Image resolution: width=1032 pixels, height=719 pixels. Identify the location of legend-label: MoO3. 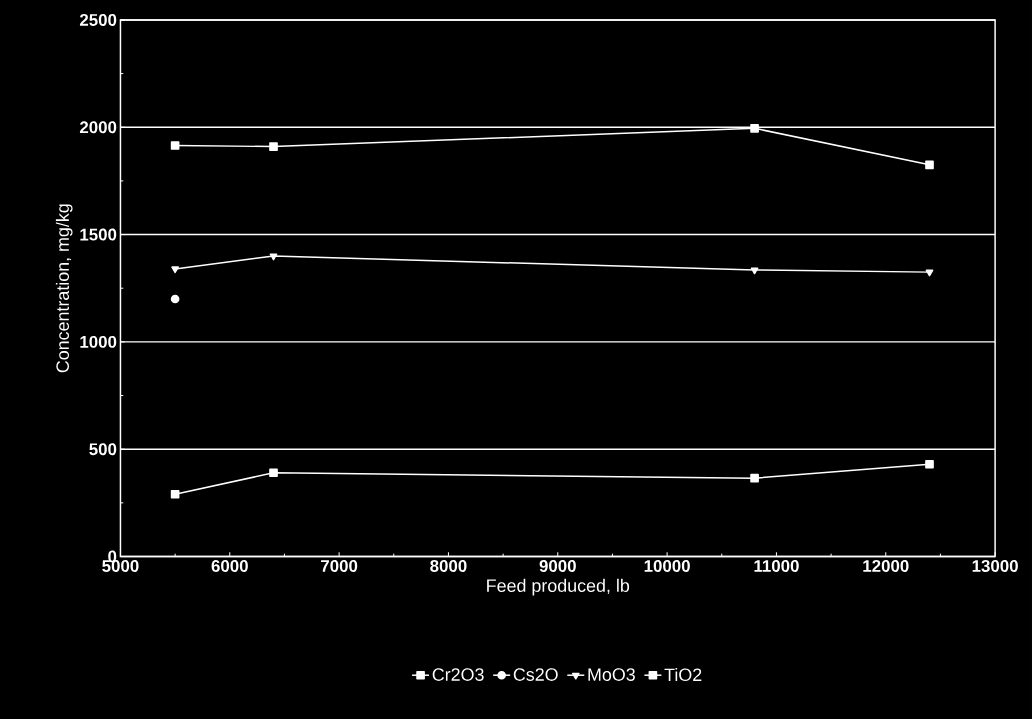
(611, 674).